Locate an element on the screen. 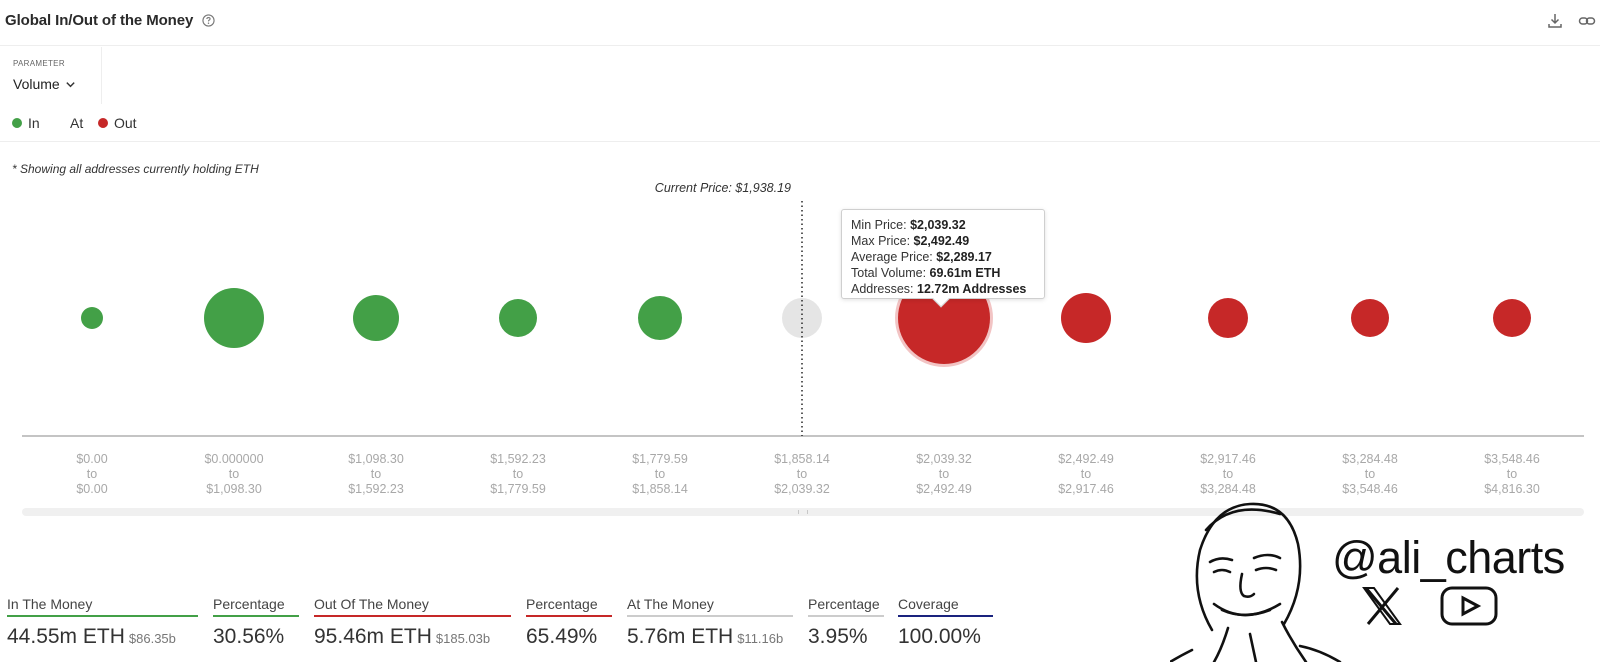  tooltip-avg-row: Average Price: $2,289.17 is located at coordinates (921, 257).